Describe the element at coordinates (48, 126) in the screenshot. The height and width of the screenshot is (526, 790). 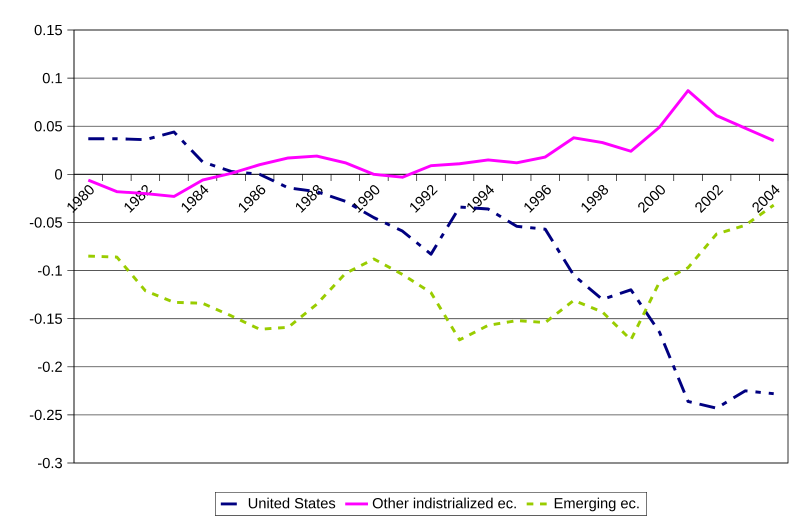
I see `y-tick-label: 0.05` at that location.